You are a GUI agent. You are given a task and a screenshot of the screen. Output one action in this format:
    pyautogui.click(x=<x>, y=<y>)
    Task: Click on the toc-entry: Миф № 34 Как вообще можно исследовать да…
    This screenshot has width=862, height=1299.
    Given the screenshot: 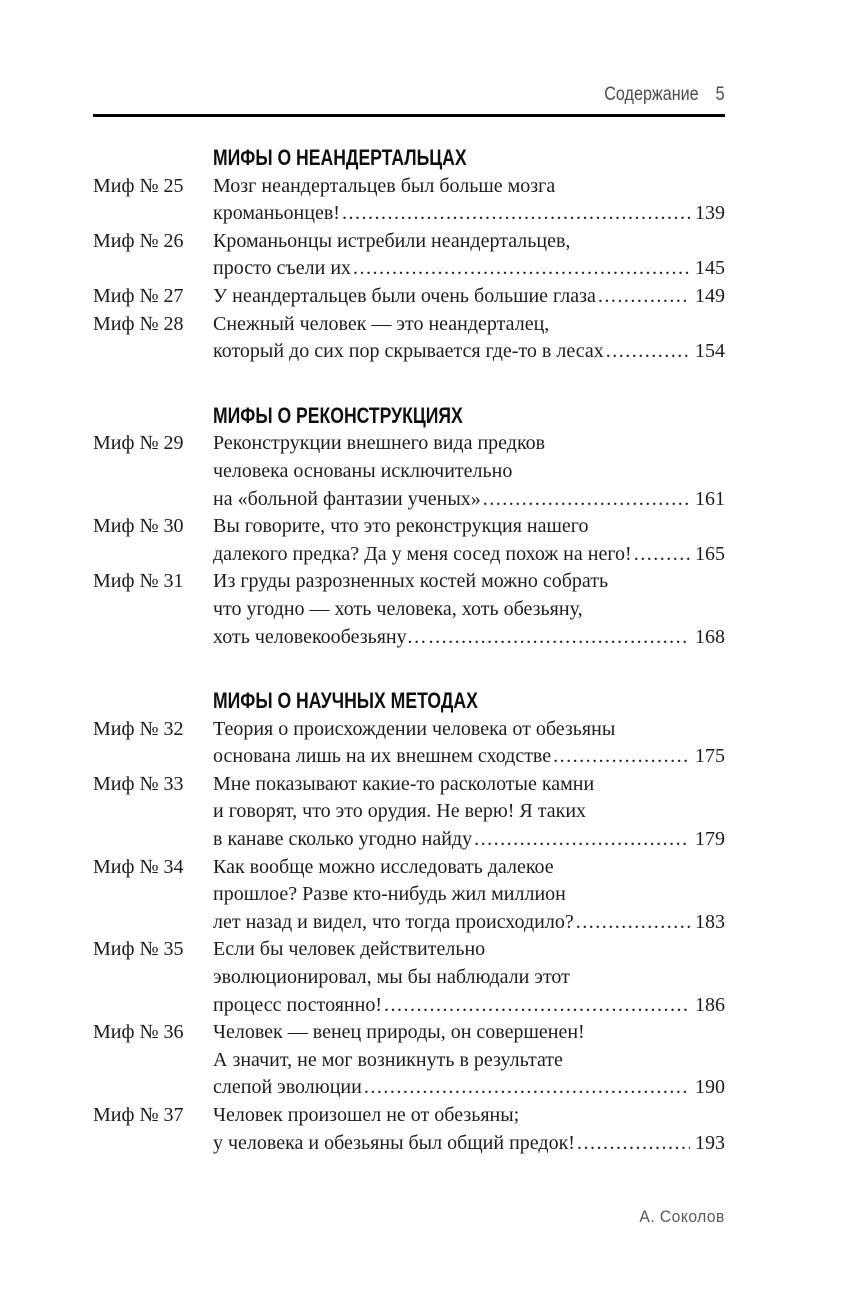 What is the action you would take?
    pyautogui.click(x=409, y=895)
    